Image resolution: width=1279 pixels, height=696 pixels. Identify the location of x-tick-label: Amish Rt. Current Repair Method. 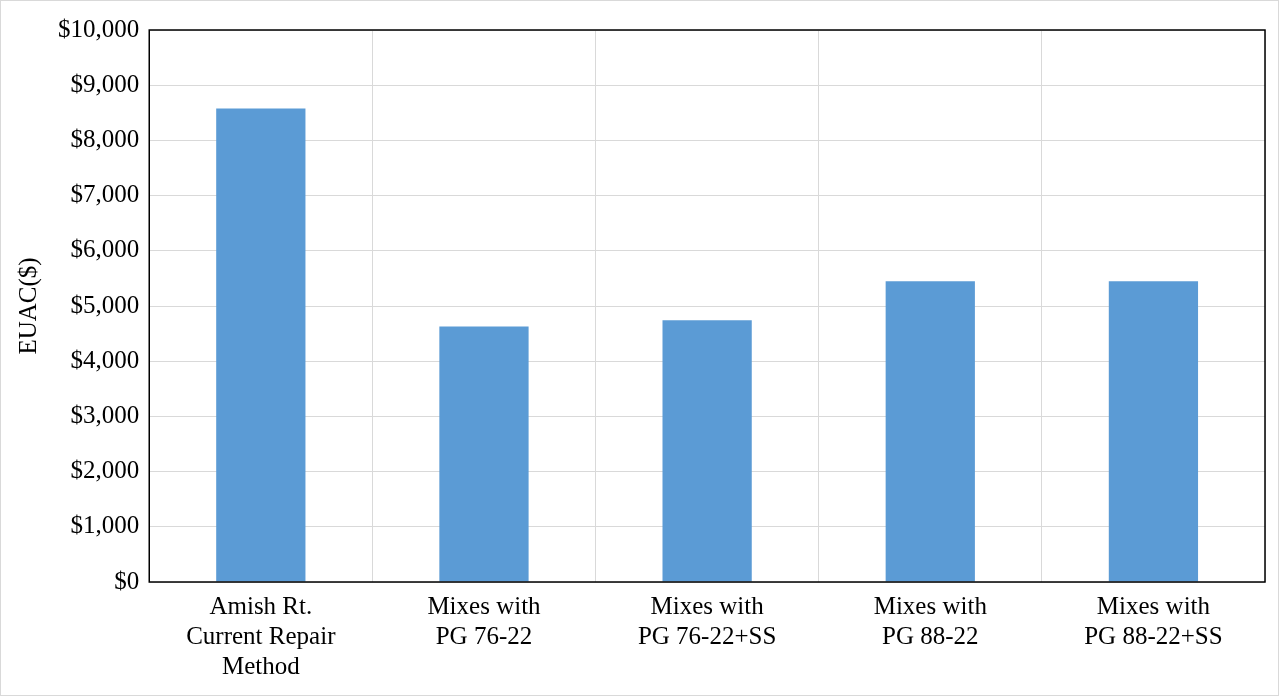
(261, 635).